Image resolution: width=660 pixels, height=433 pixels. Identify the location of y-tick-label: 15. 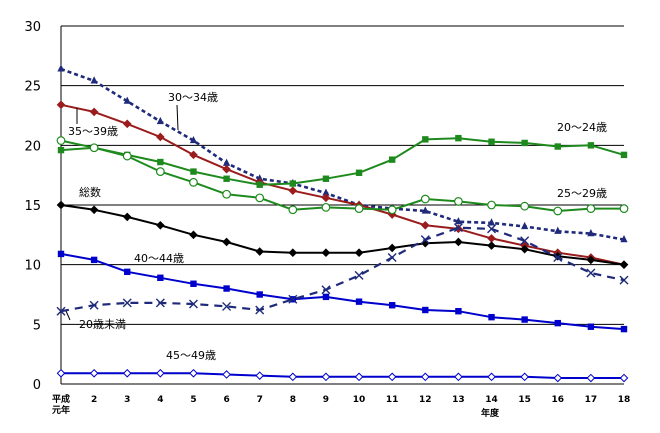
(32, 206).